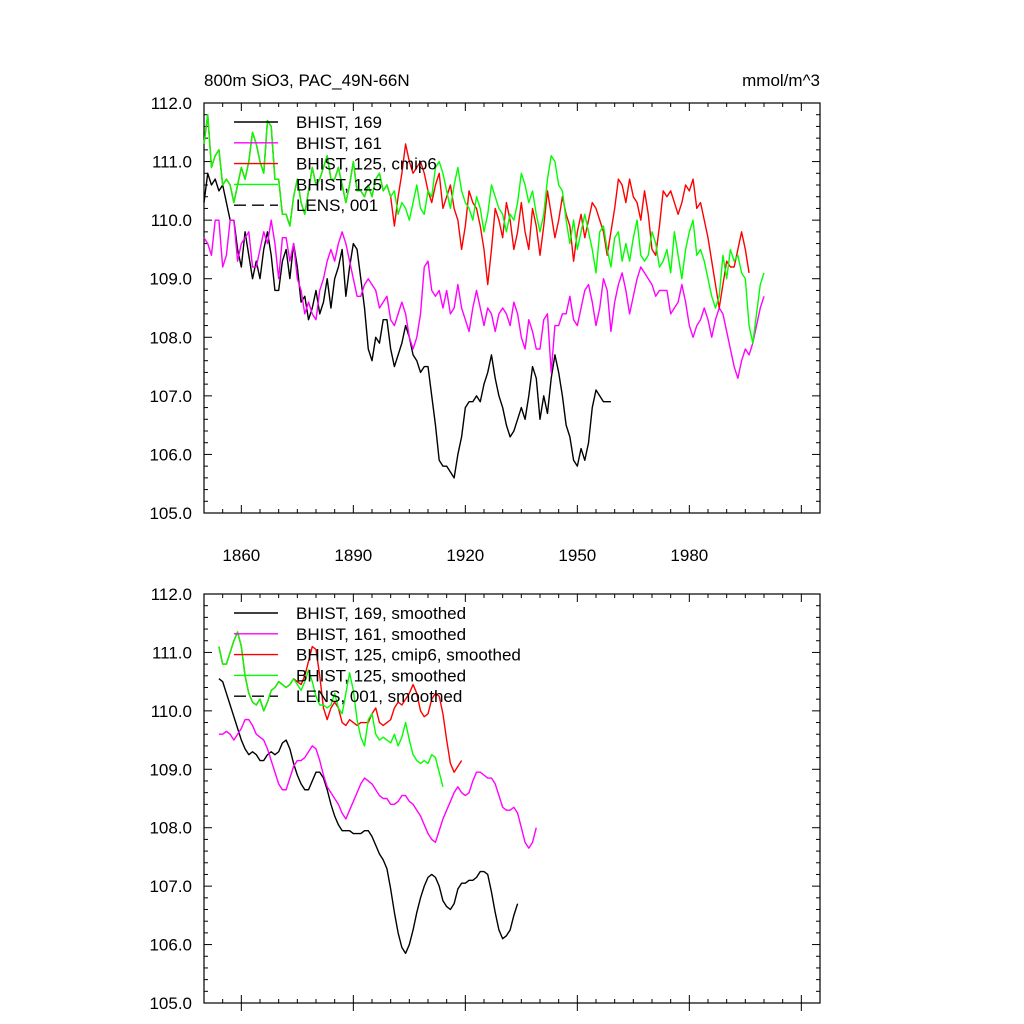 Image resolution: width=1024 pixels, height=1024 pixels. Describe the element at coordinates (408, 655) in the screenshot. I see `legend-label: BHIST, 125, cmip6, smoothed` at that location.